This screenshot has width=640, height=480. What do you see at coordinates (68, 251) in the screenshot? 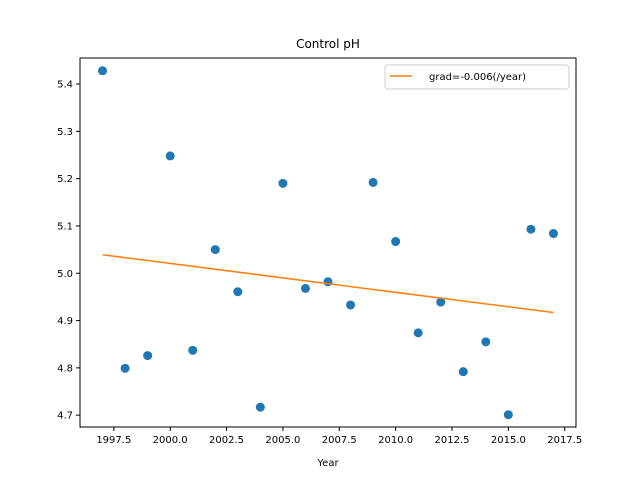
I see `y-axis: 4.7 4.8 4.9 5.0 5.1 5.2 5.3 5.4` at bounding box center [68, 251].